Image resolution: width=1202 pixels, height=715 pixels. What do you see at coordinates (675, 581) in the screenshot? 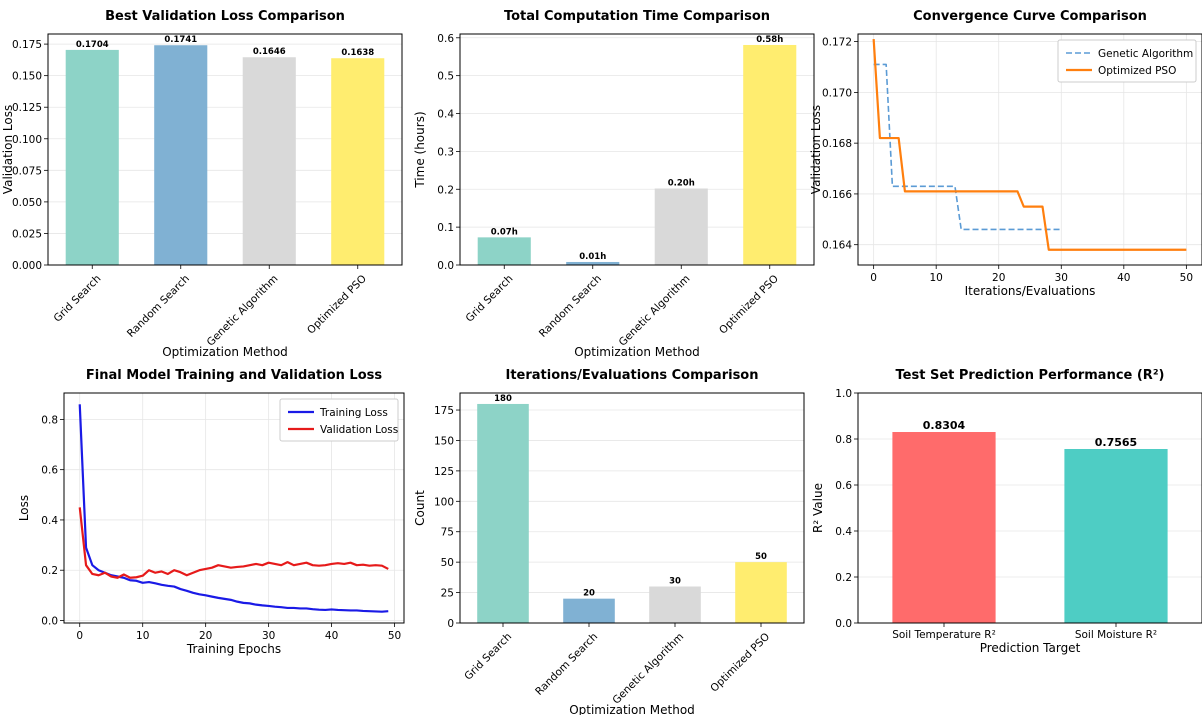
I see `bar-value-label: 30` at bounding box center [675, 581].